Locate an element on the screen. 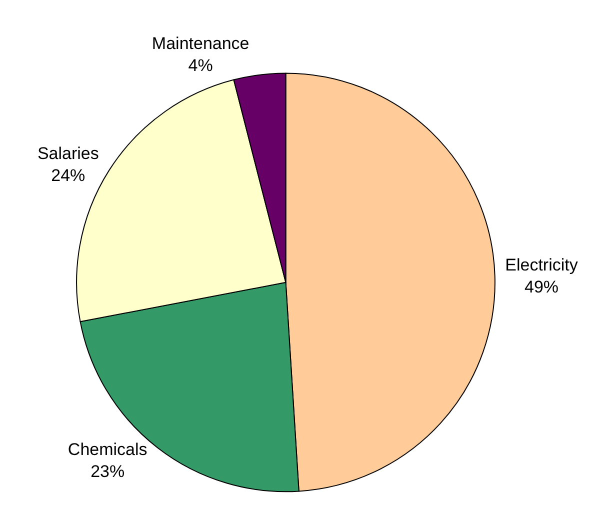 The image size is (608, 523). slice-label: Maintenance is located at coordinates (201, 44).